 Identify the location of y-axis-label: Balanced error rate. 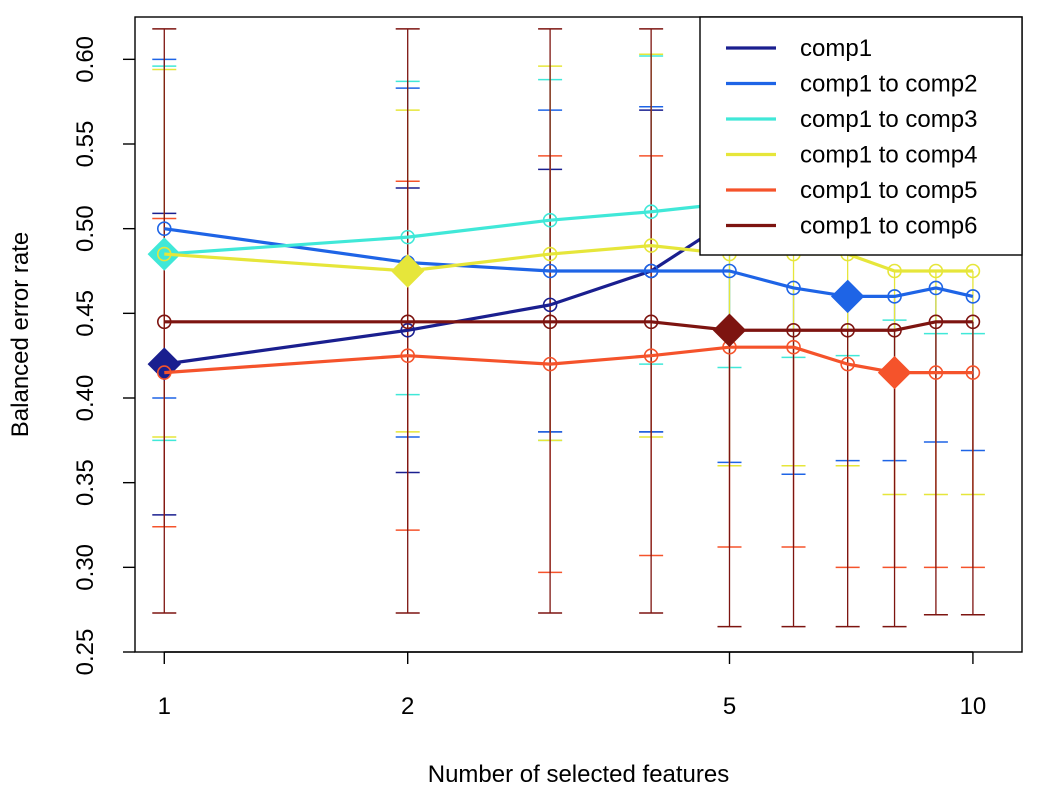
(20, 334).